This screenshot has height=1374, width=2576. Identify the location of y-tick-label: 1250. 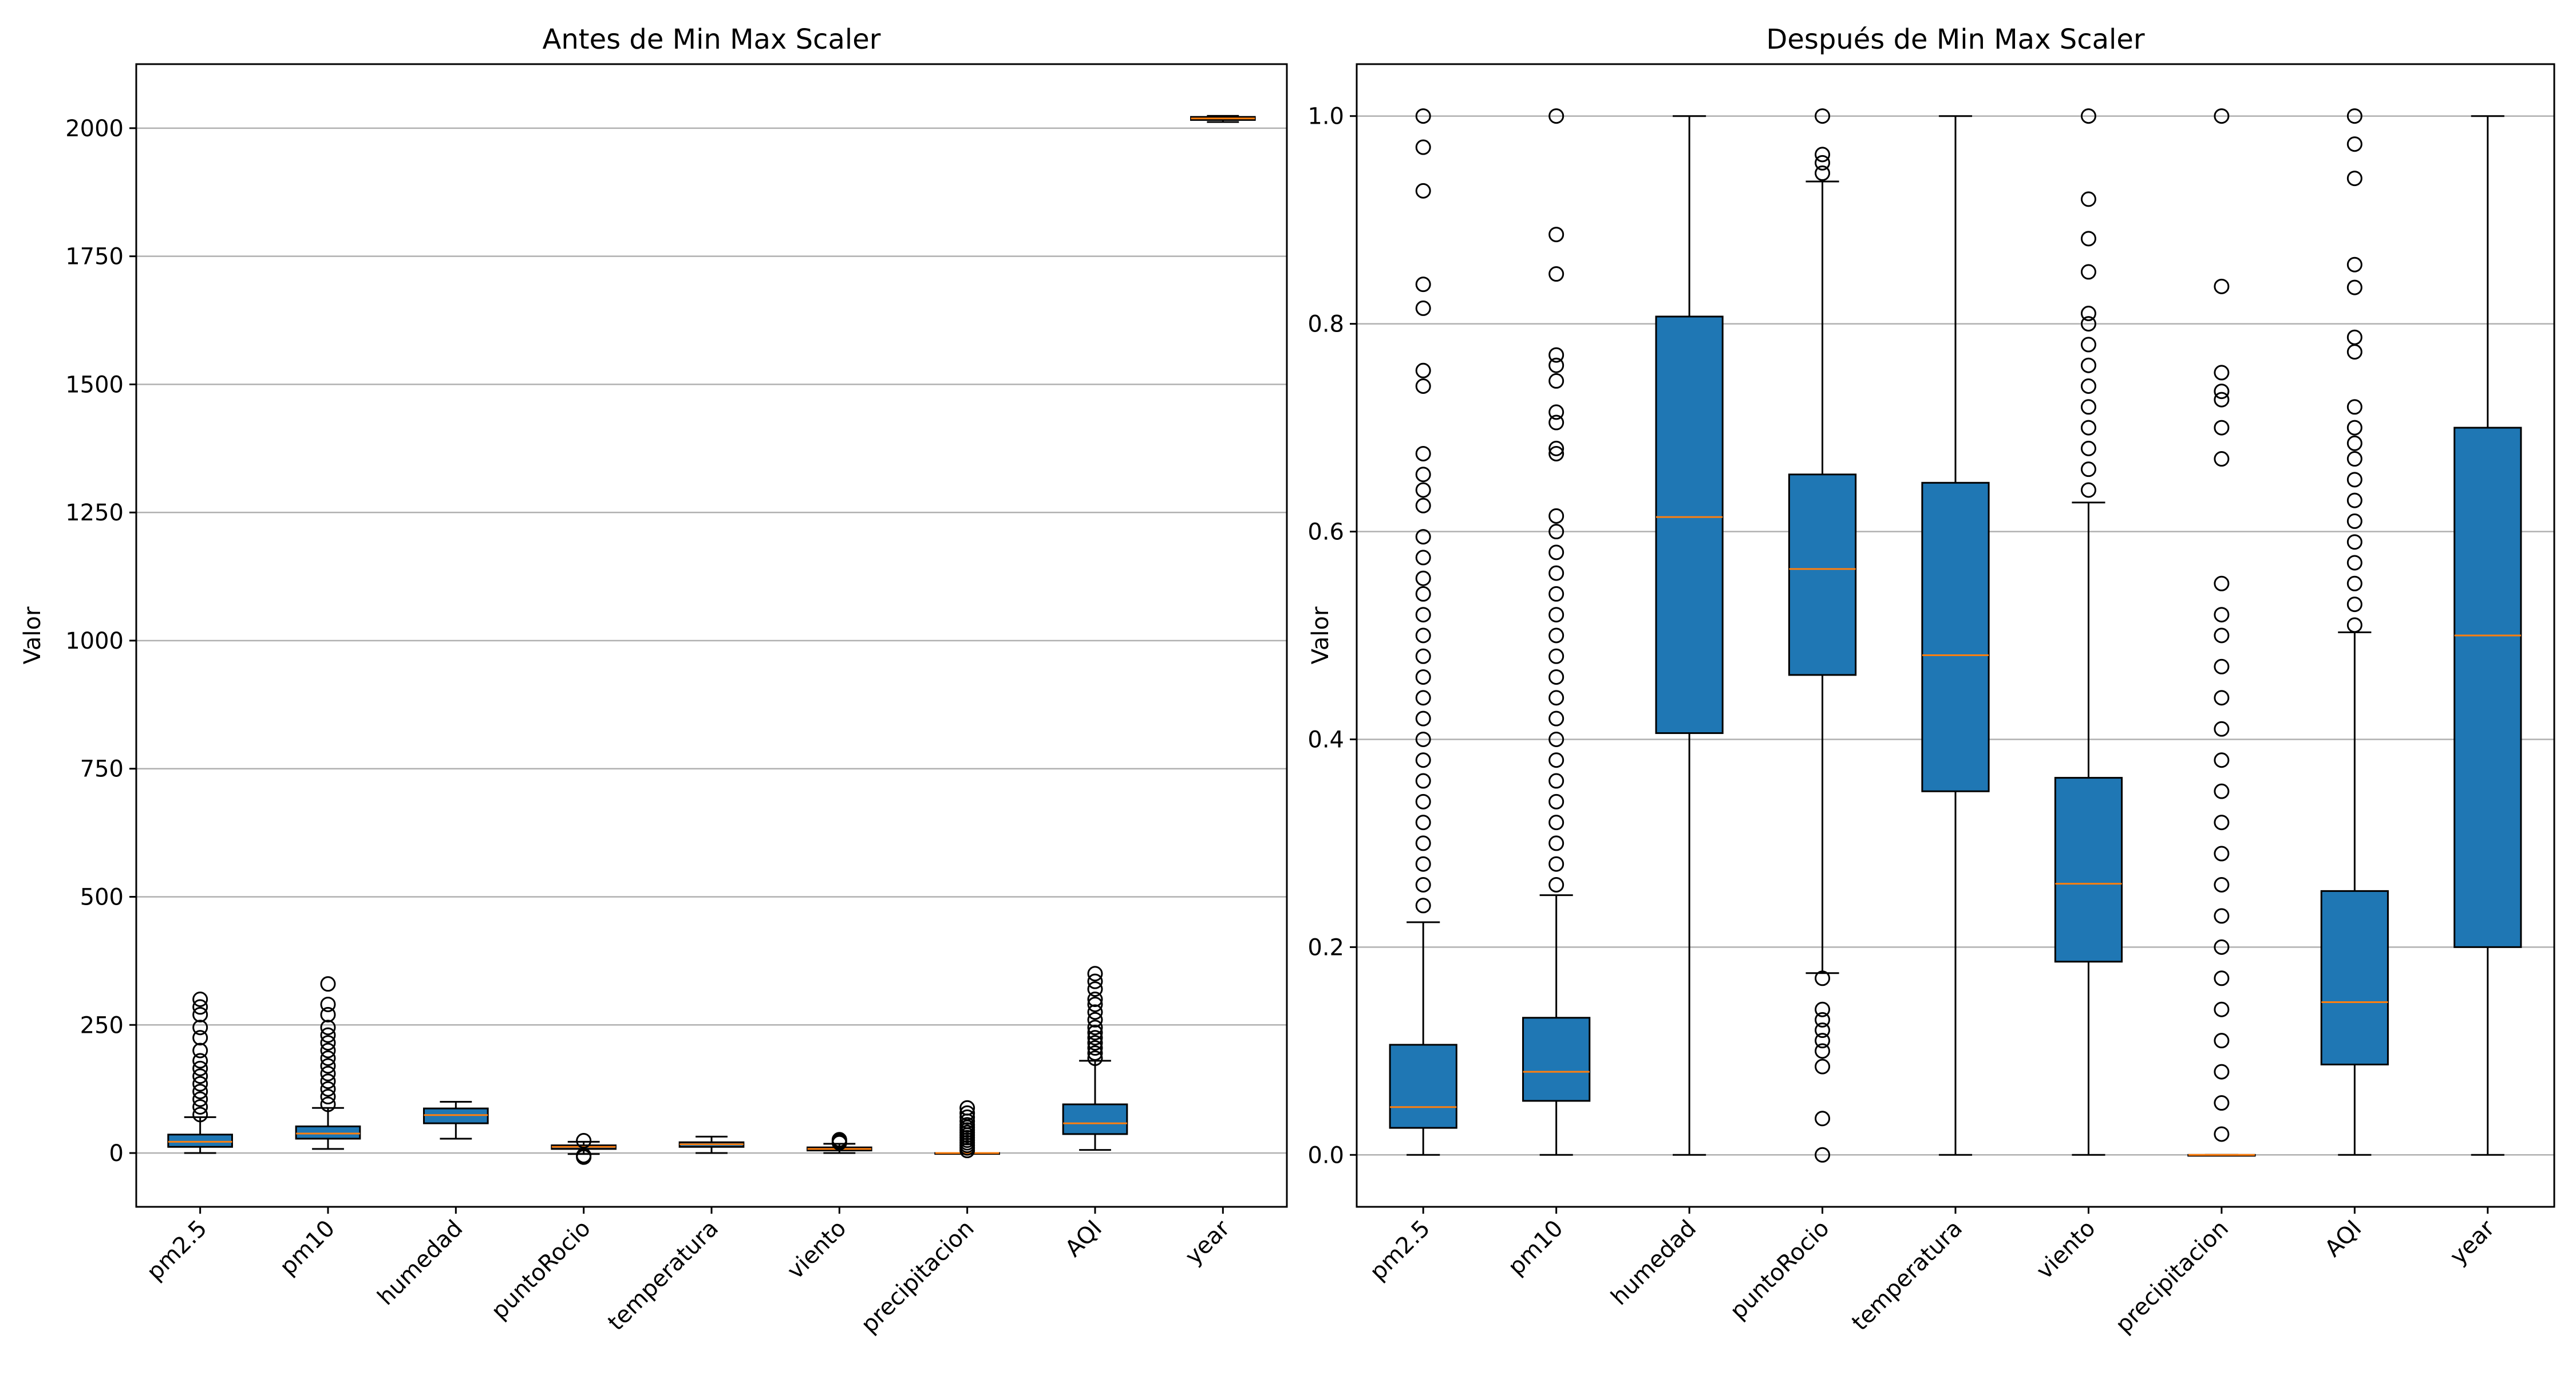
(94, 513).